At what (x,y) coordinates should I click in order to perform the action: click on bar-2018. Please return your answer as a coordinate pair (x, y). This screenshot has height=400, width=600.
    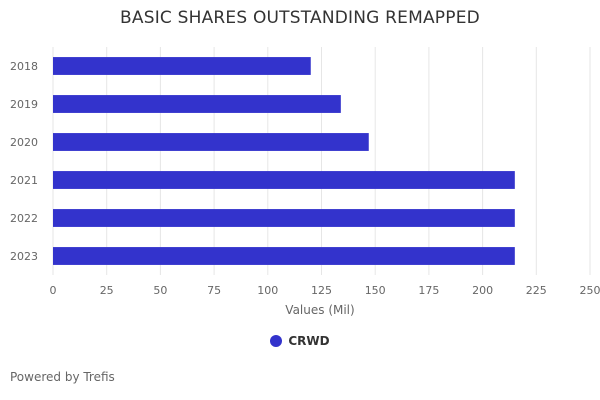
    Looking at the image, I should click on (182, 66).